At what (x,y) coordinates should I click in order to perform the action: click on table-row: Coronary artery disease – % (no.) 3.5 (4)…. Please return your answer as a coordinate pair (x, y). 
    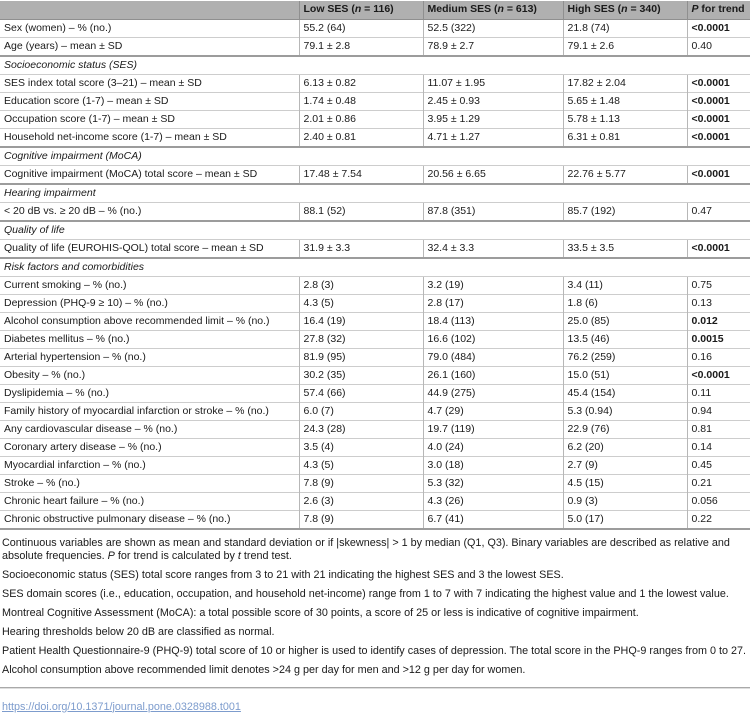
    Looking at the image, I should click on (375, 446).